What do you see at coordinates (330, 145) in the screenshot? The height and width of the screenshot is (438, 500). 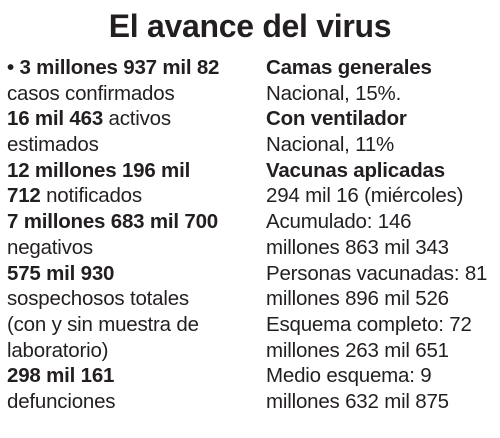 I see `ventilator-value: Nacional, 11%` at bounding box center [330, 145].